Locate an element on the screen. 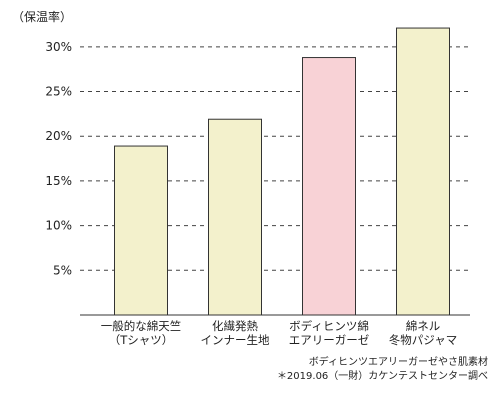 The height and width of the screenshot is (400, 500). x-category-label: 化繊発熱 is located at coordinates (235, 326).